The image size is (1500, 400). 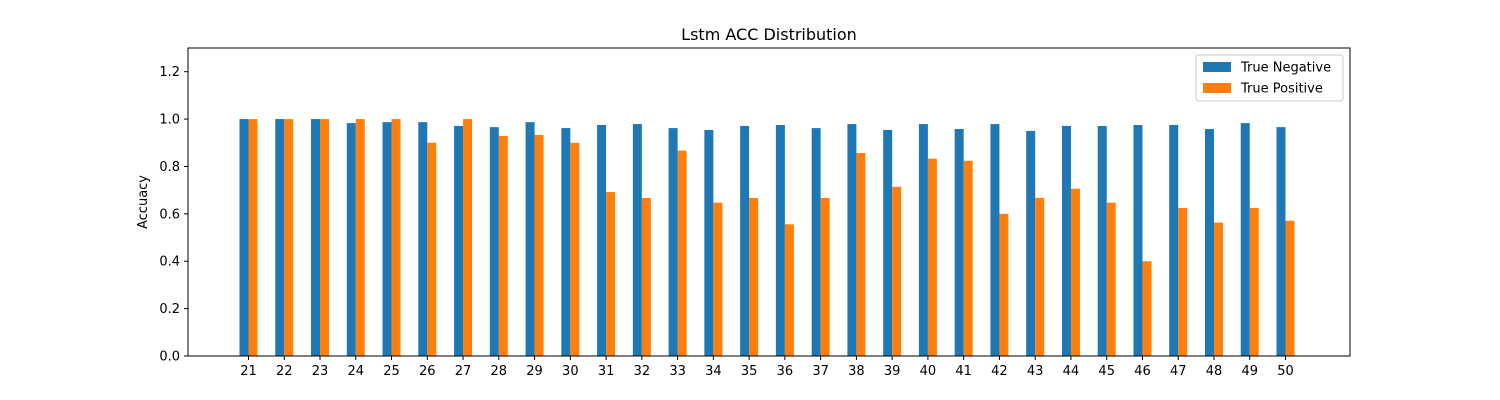 I want to click on x-tick-label: 22, so click(x=284, y=371).